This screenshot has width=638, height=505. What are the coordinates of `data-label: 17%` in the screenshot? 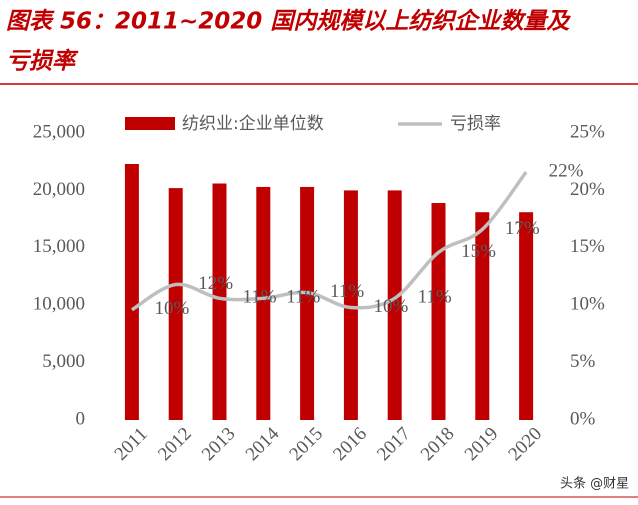 It's located at (522, 228).